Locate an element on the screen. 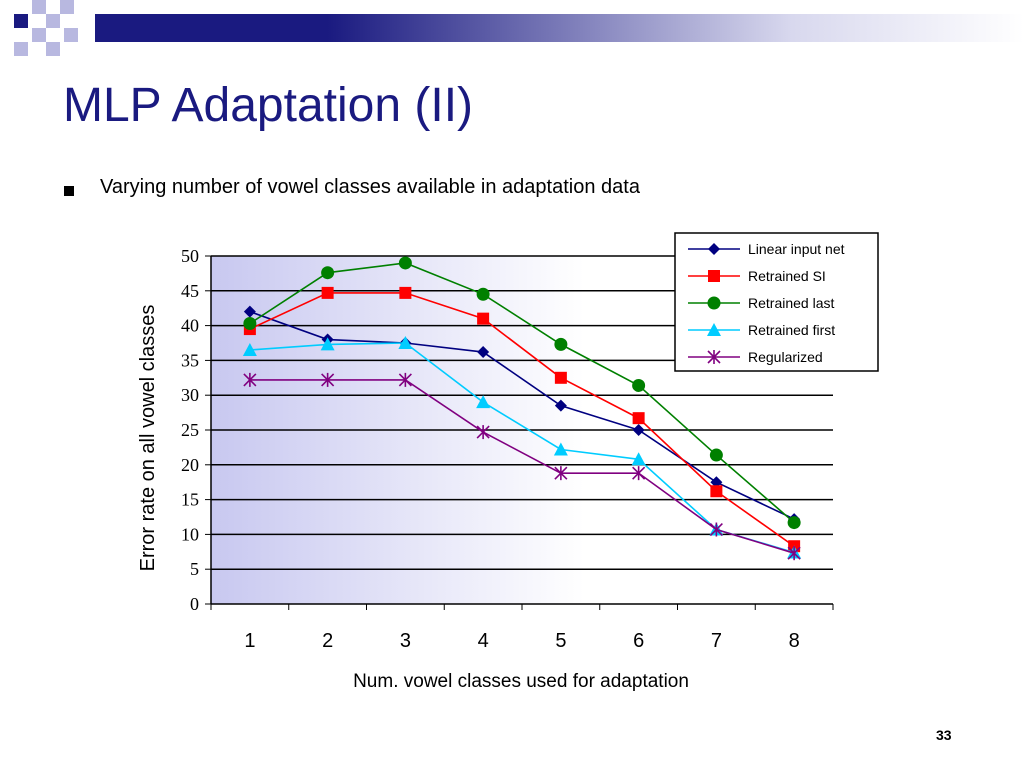 This screenshot has width=1024, height=768. legend-label-retrained-last: Retrained last is located at coordinates (791, 303).